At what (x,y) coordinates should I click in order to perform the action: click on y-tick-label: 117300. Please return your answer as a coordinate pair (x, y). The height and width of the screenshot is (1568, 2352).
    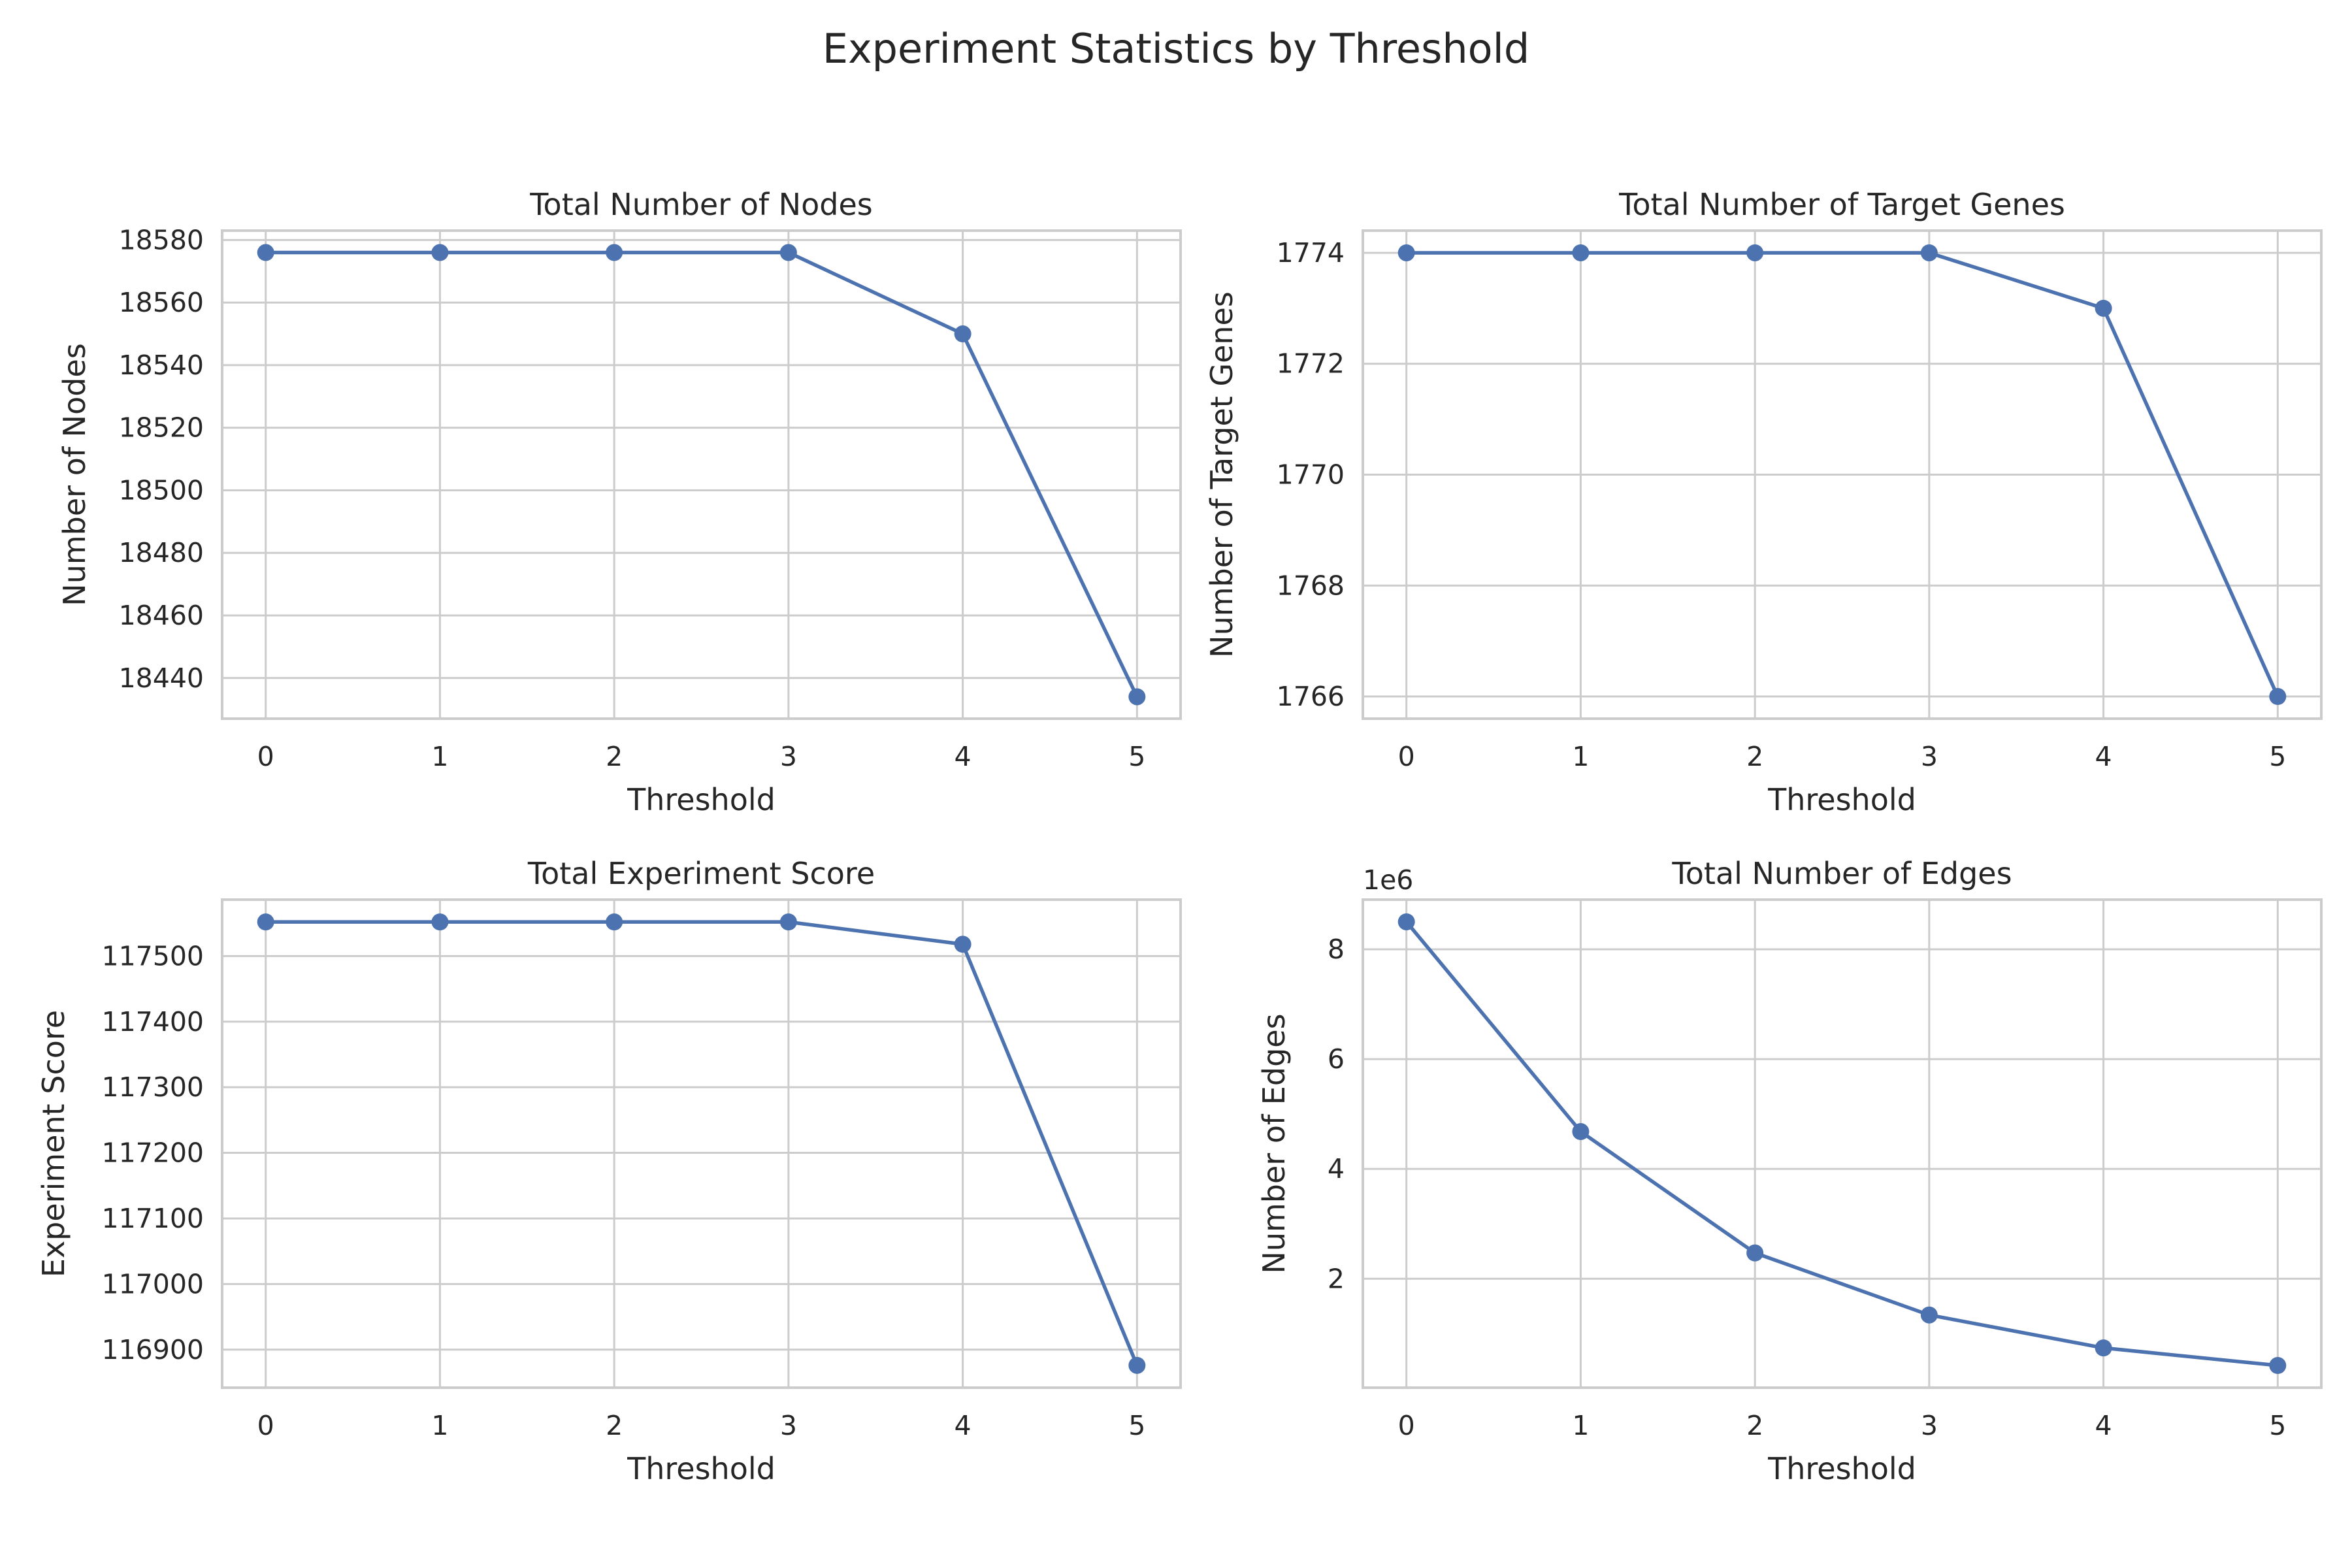
    Looking at the image, I should click on (152, 1087).